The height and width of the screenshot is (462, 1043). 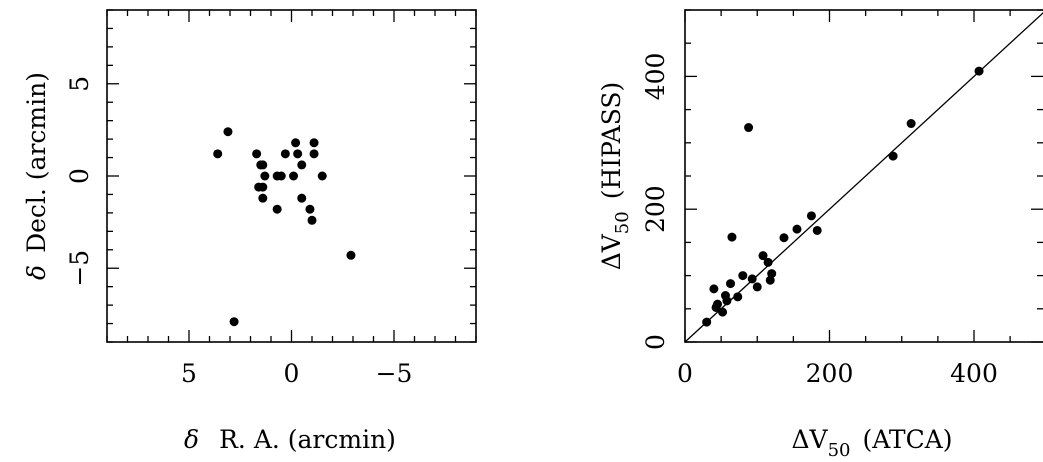 I want to click on right-y-tick-label: 0, so click(x=655, y=342).